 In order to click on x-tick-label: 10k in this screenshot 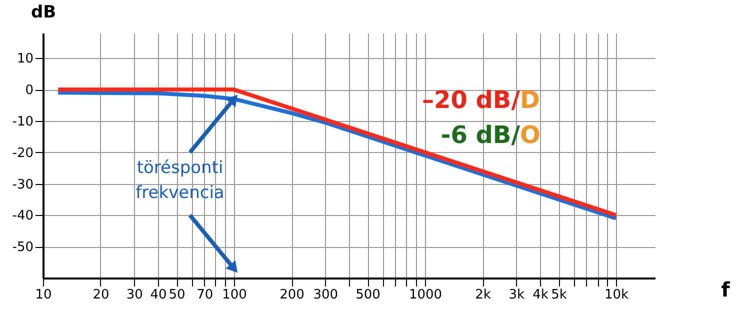, I will do `click(617, 295)`.